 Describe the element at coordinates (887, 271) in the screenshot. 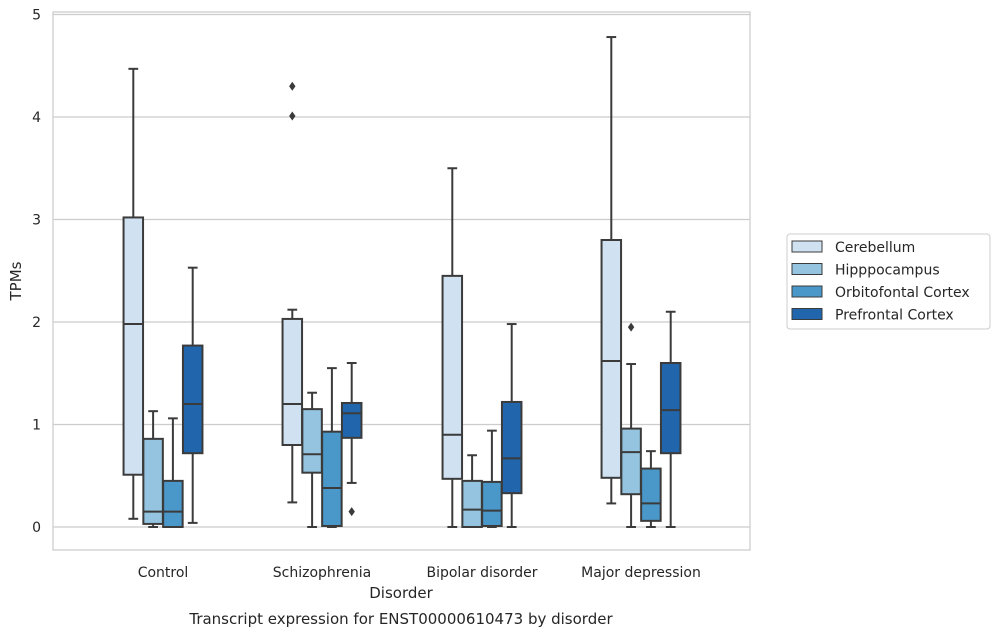

I see `legend-label: Hipppocampus` at that location.